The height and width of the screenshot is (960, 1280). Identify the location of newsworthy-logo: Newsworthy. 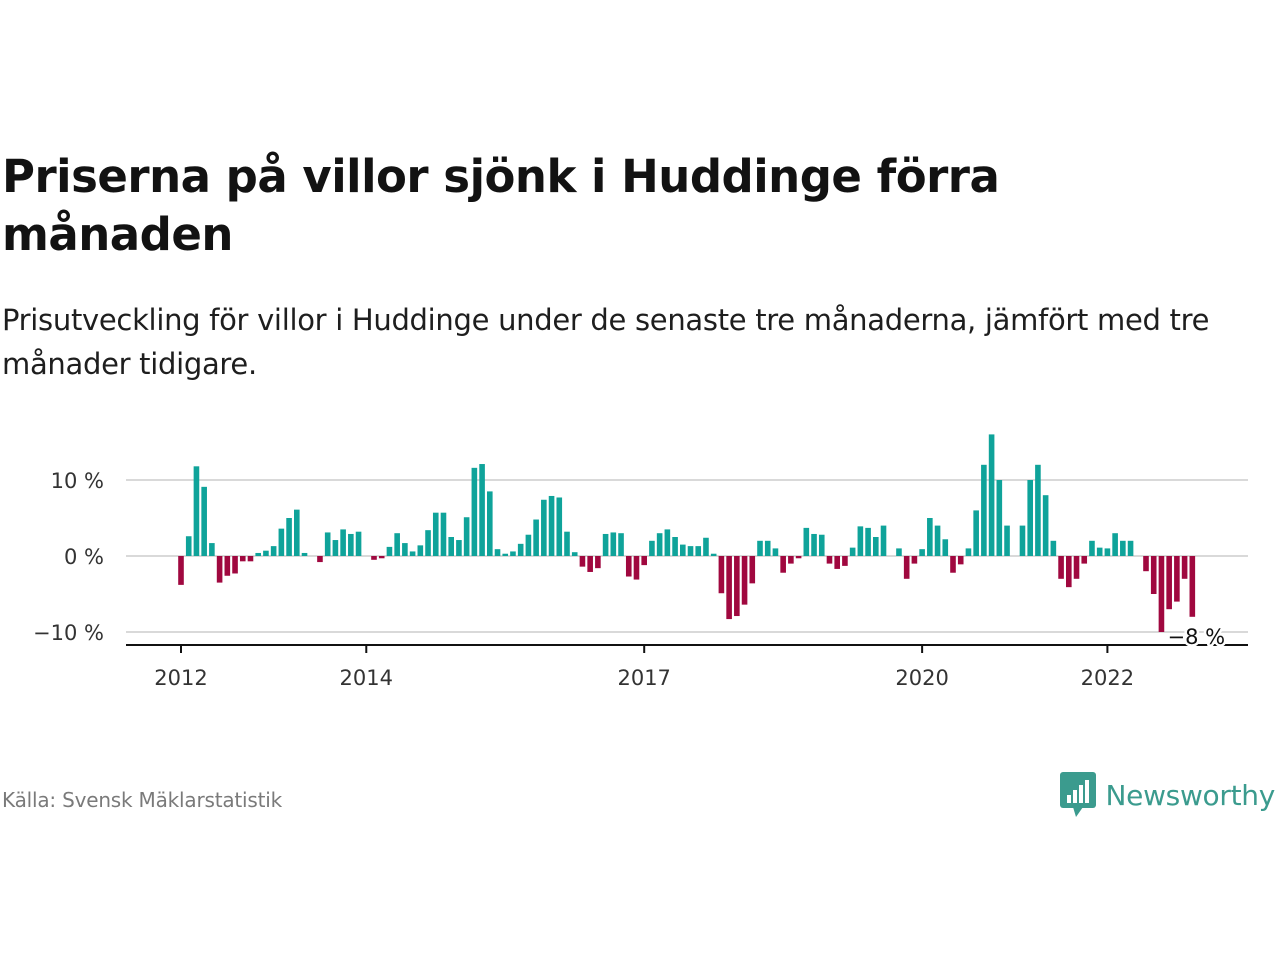
(1167, 795).